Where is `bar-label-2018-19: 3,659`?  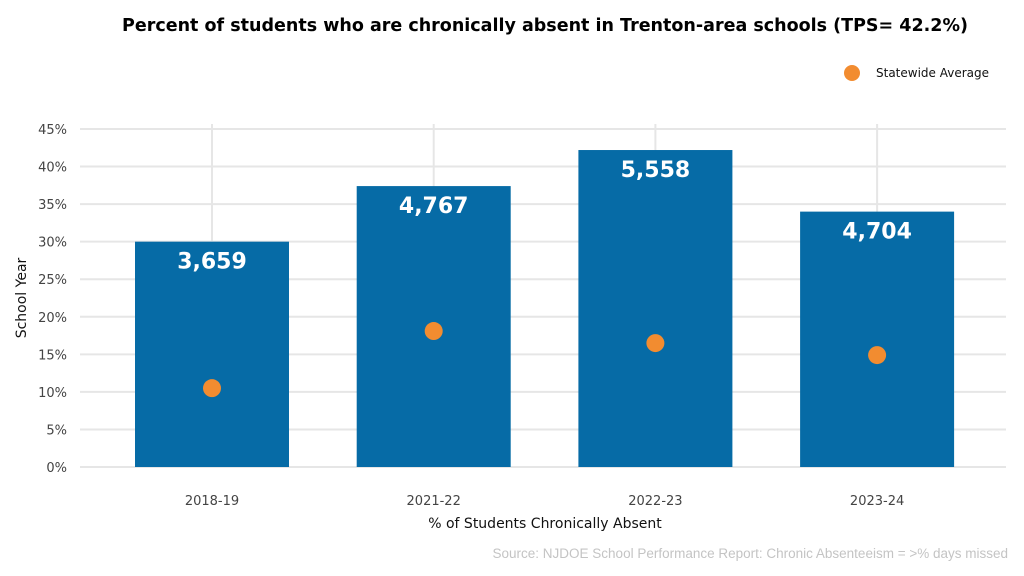 bar-label-2018-19: 3,659 is located at coordinates (212, 262).